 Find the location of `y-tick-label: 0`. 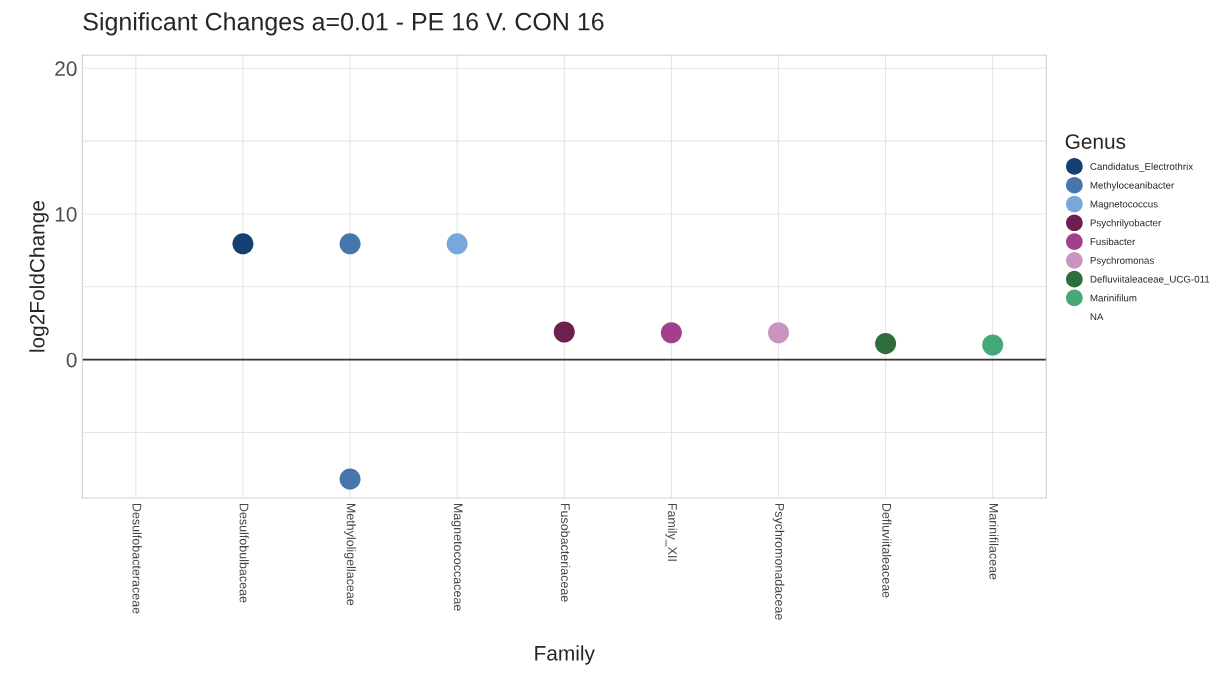

y-tick-label: 0 is located at coordinates (71, 360).